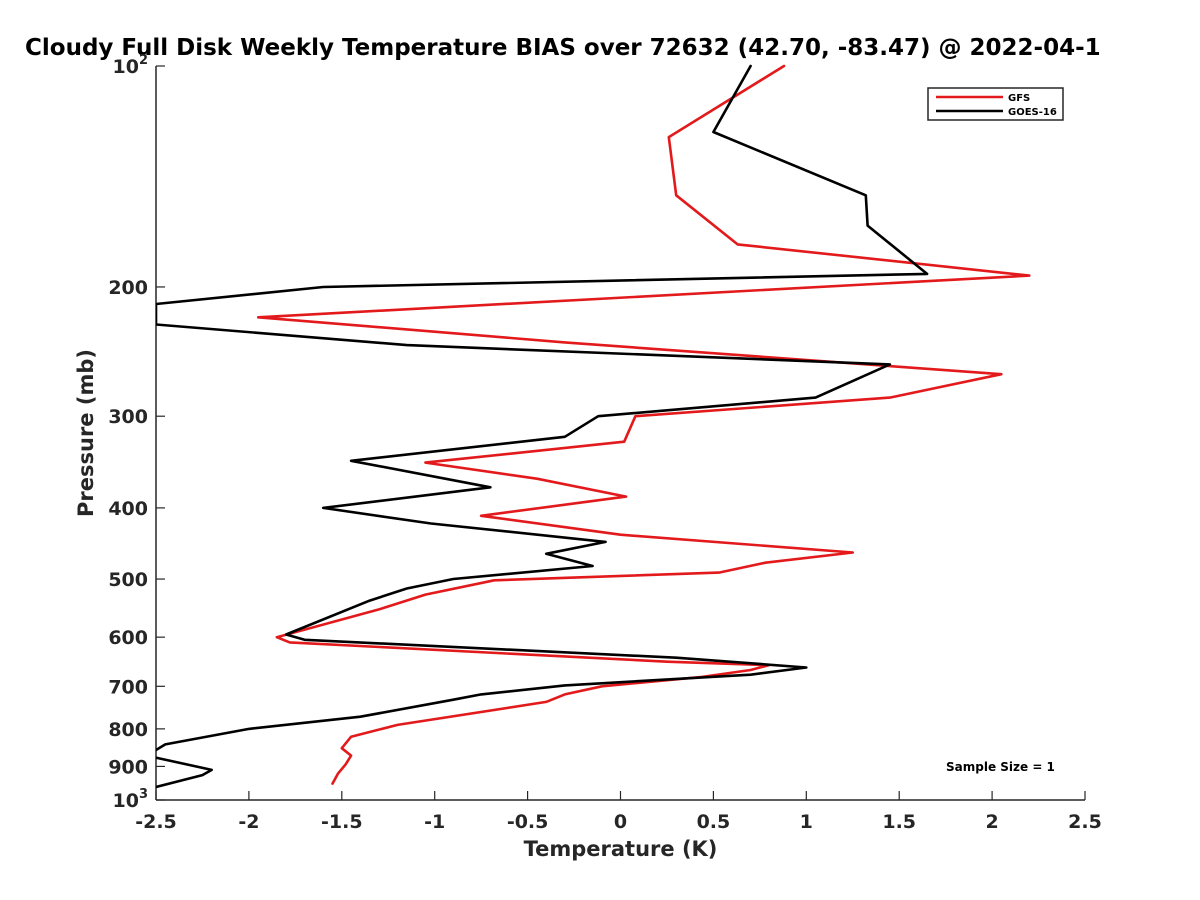  Describe the element at coordinates (128, 288) in the screenshot. I see `y-tick-label: 200` at that location.